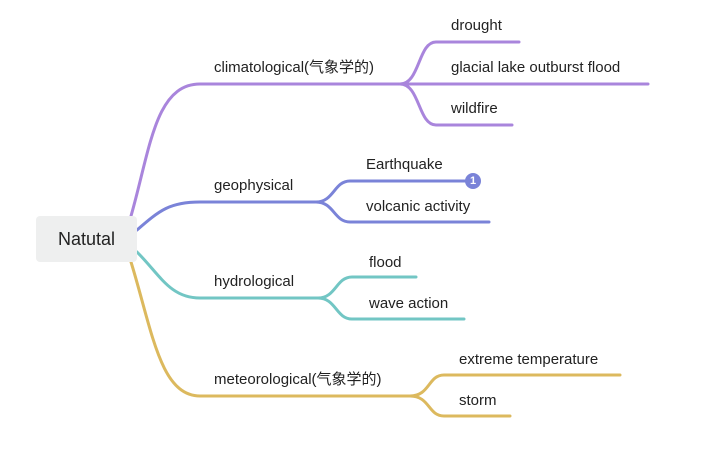  Describe the element at coordinates (254, 281) in the screenshot. I see `branch-hydrological: hydrological` at that location.